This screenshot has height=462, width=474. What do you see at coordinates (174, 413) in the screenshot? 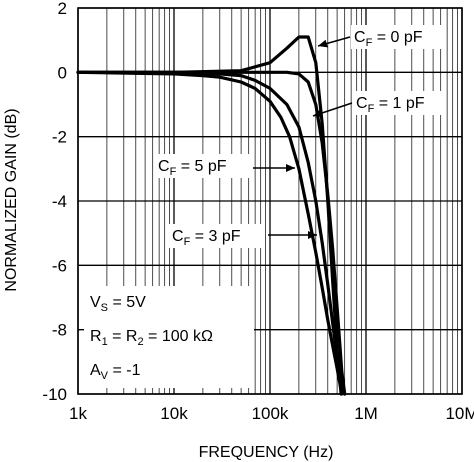
I see `x-tick-label: 10k` at bounding box center [174, 413].